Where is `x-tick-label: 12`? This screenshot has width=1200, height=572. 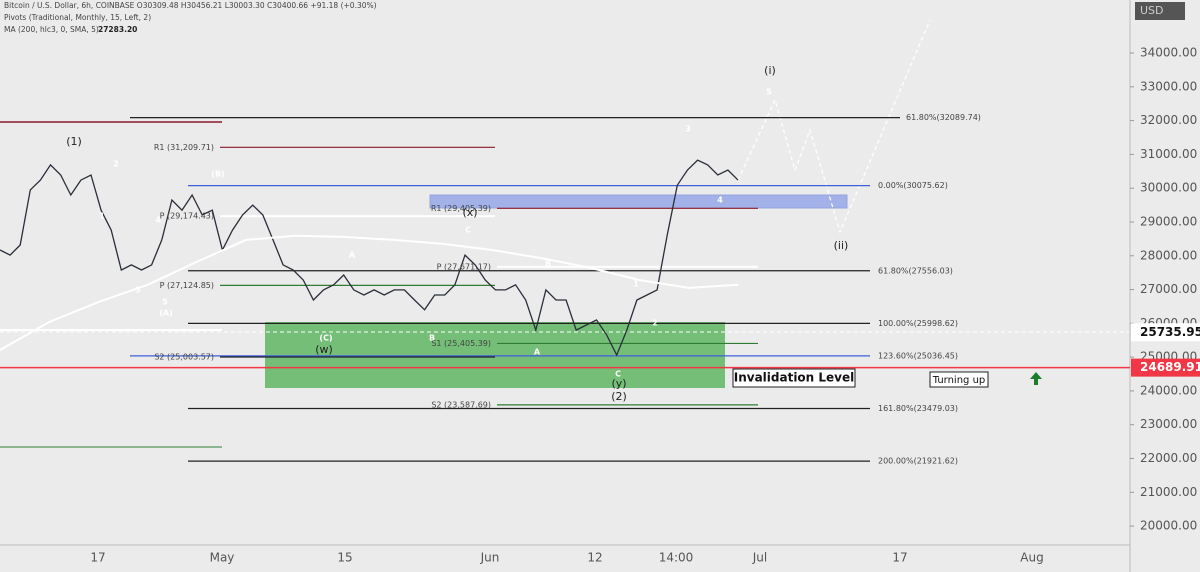 x-tick-label: 12 is located at coordinates (594, 558).